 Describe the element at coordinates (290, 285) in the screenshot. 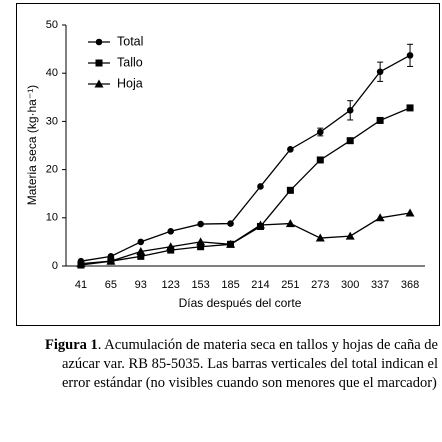

I see `x-tick-label: 251` at that location.